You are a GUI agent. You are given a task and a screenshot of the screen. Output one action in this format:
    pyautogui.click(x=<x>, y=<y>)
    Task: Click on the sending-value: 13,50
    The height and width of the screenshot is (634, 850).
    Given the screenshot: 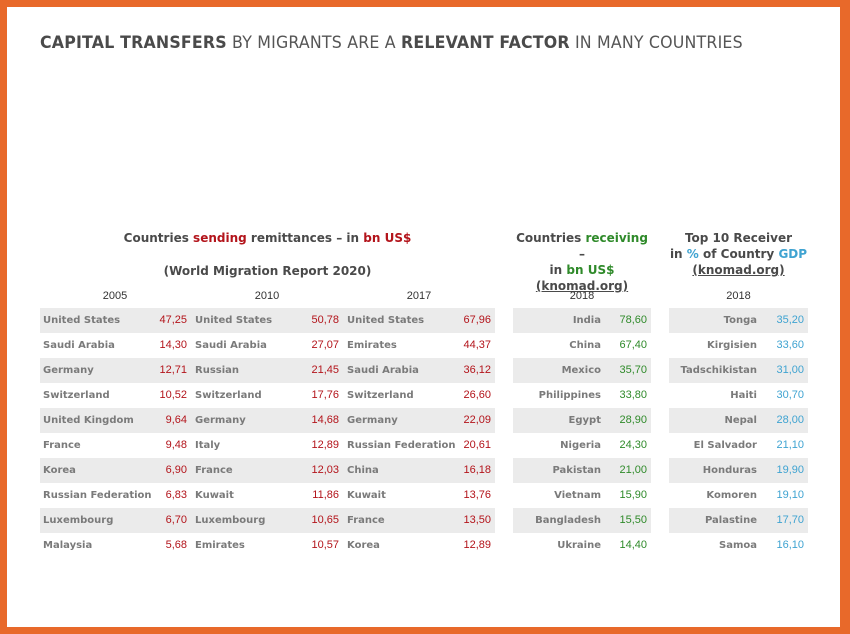 What is the action you would take?
    pyautogui.click(x=477, y=520)
    